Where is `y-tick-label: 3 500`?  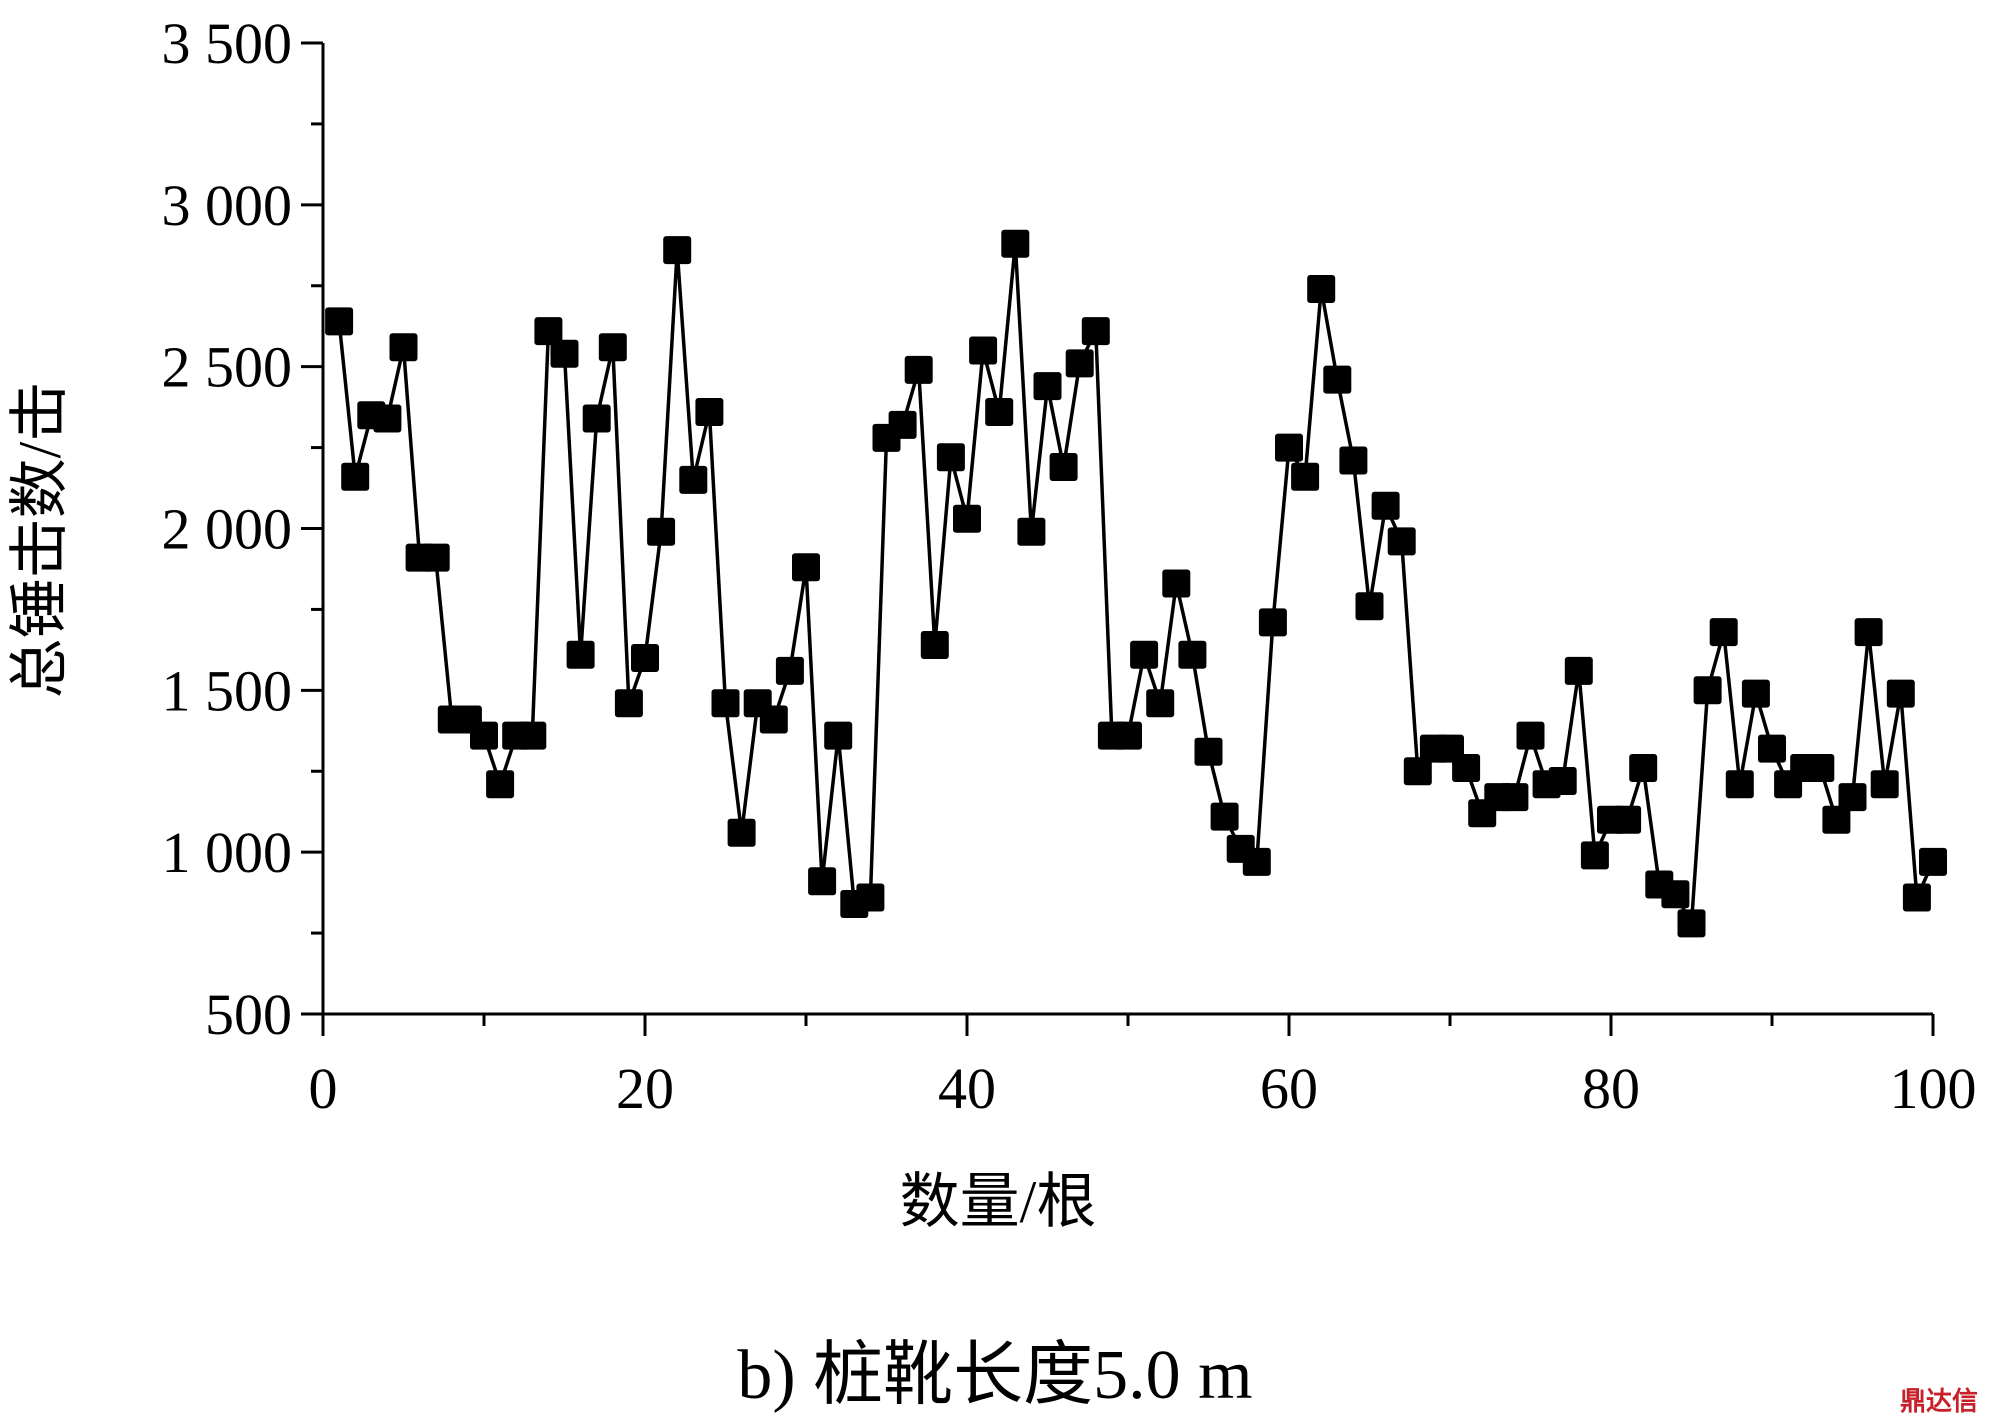
y-tick-label: 3 500 is located at coordinates (227, 43).